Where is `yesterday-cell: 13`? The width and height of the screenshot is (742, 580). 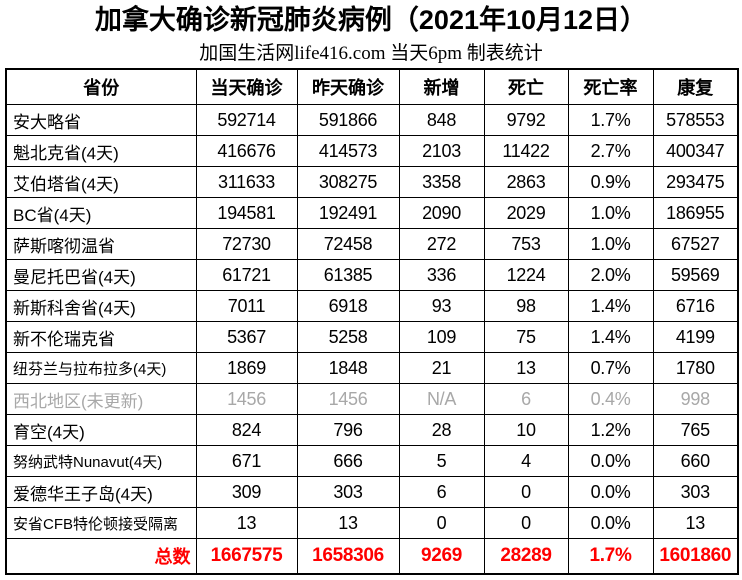
yesterday-cell: 13 is located at coordinates (348, 523).